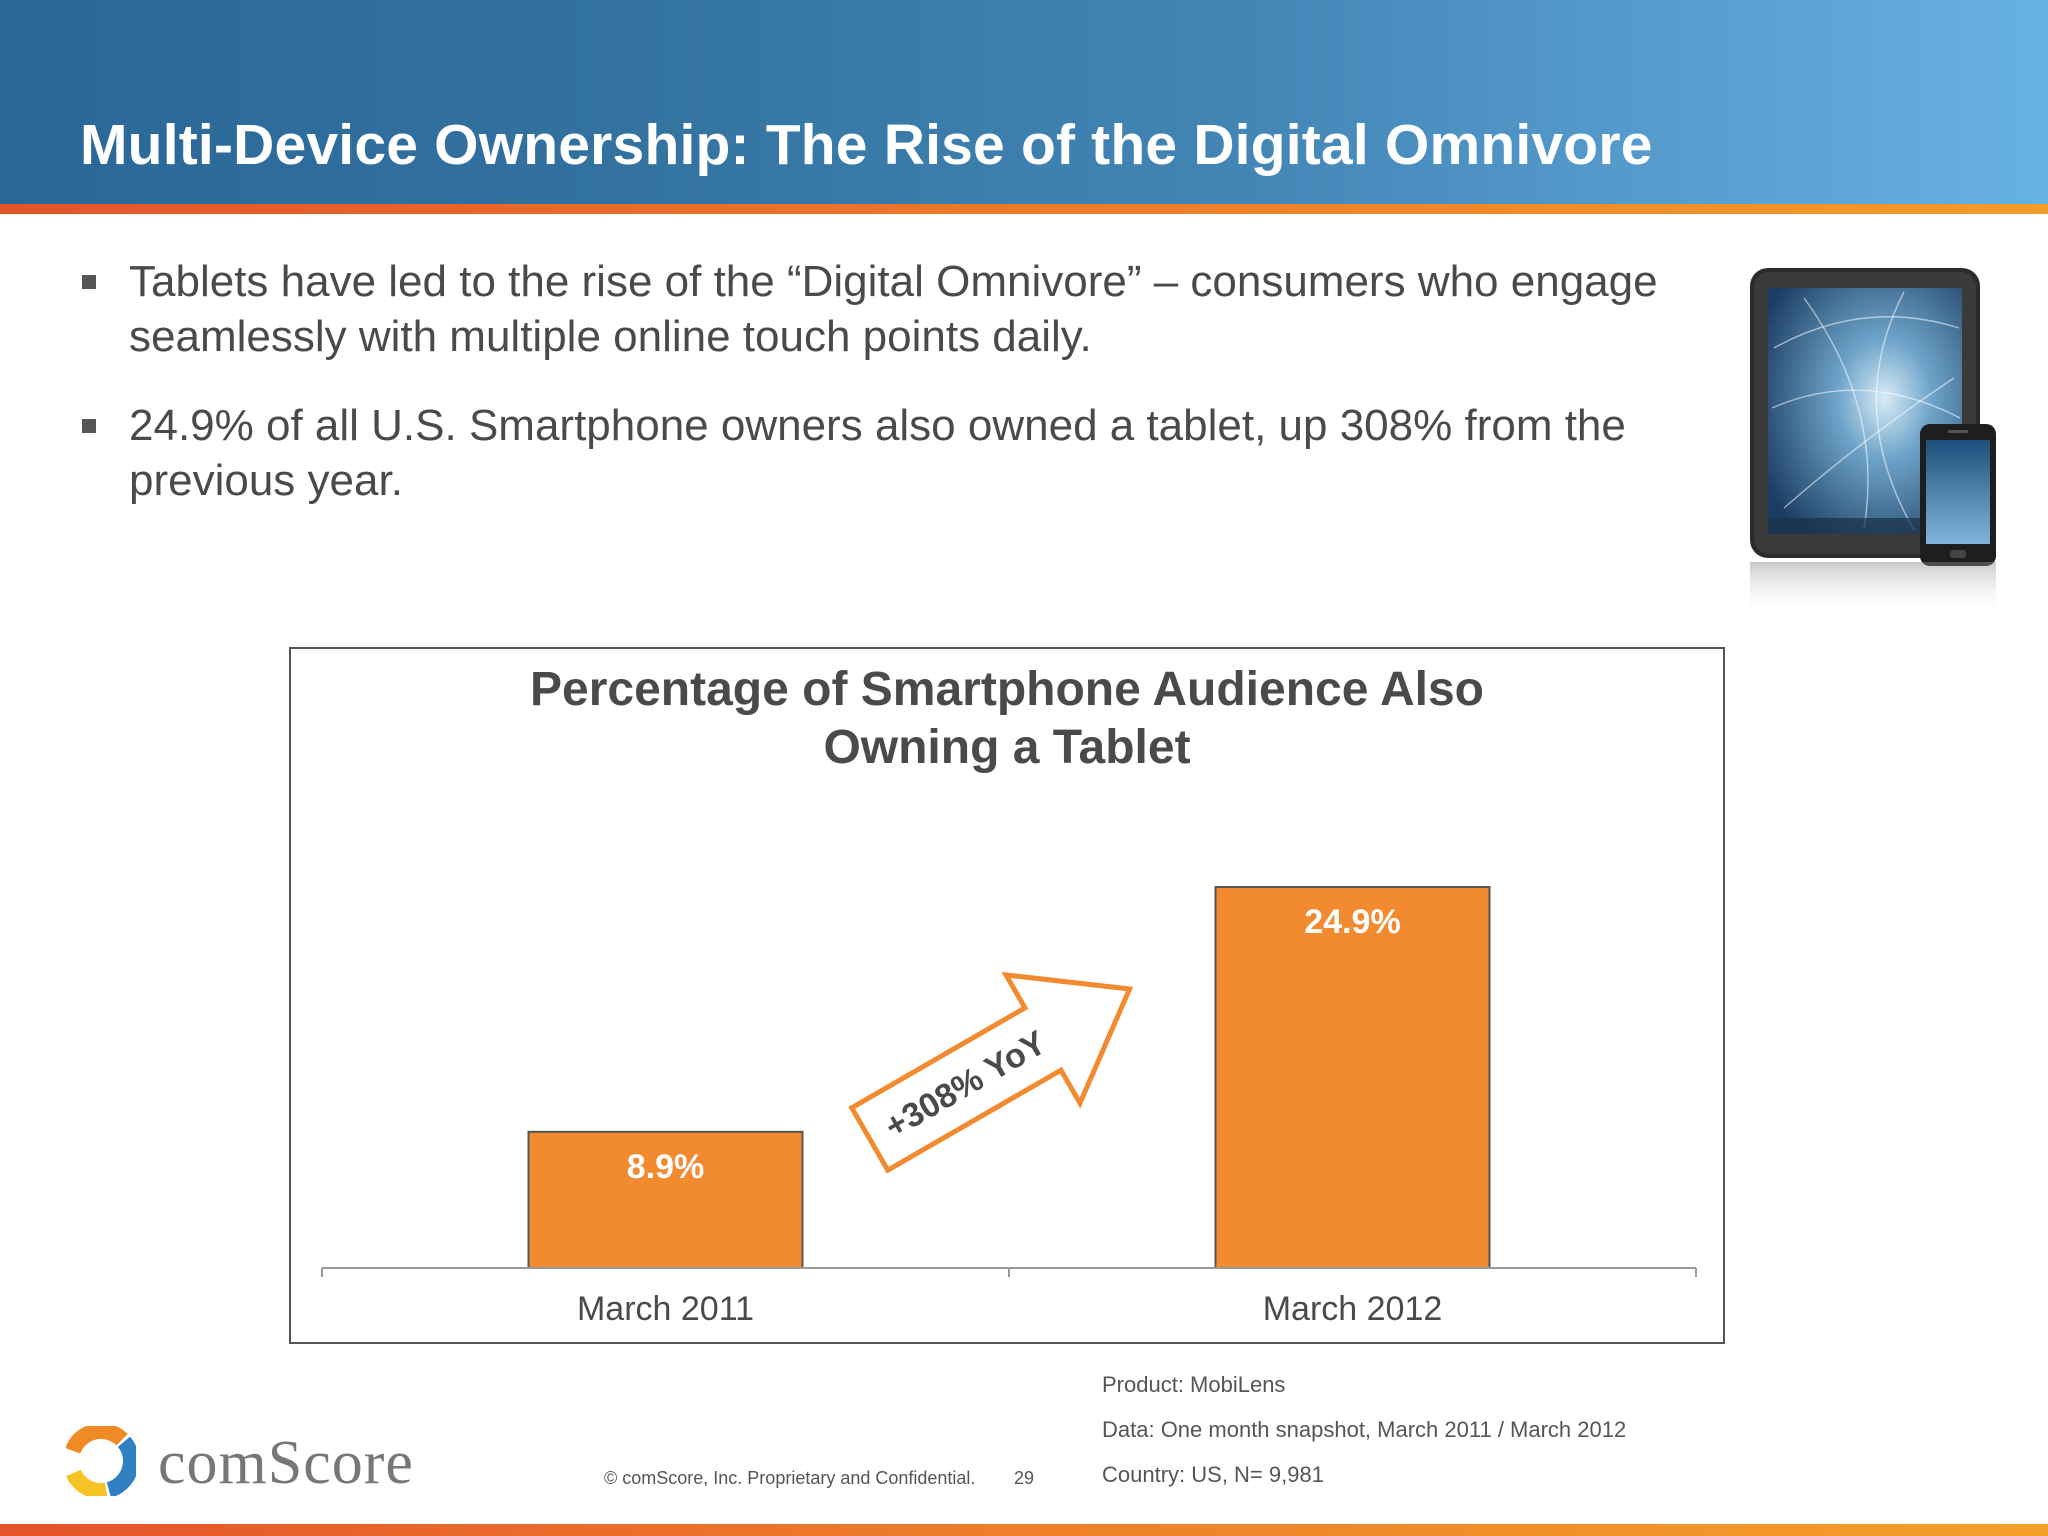 The image size is (2048, 1536). I want to click on tablet-and-smartphone-icon, so click(1873, 442).